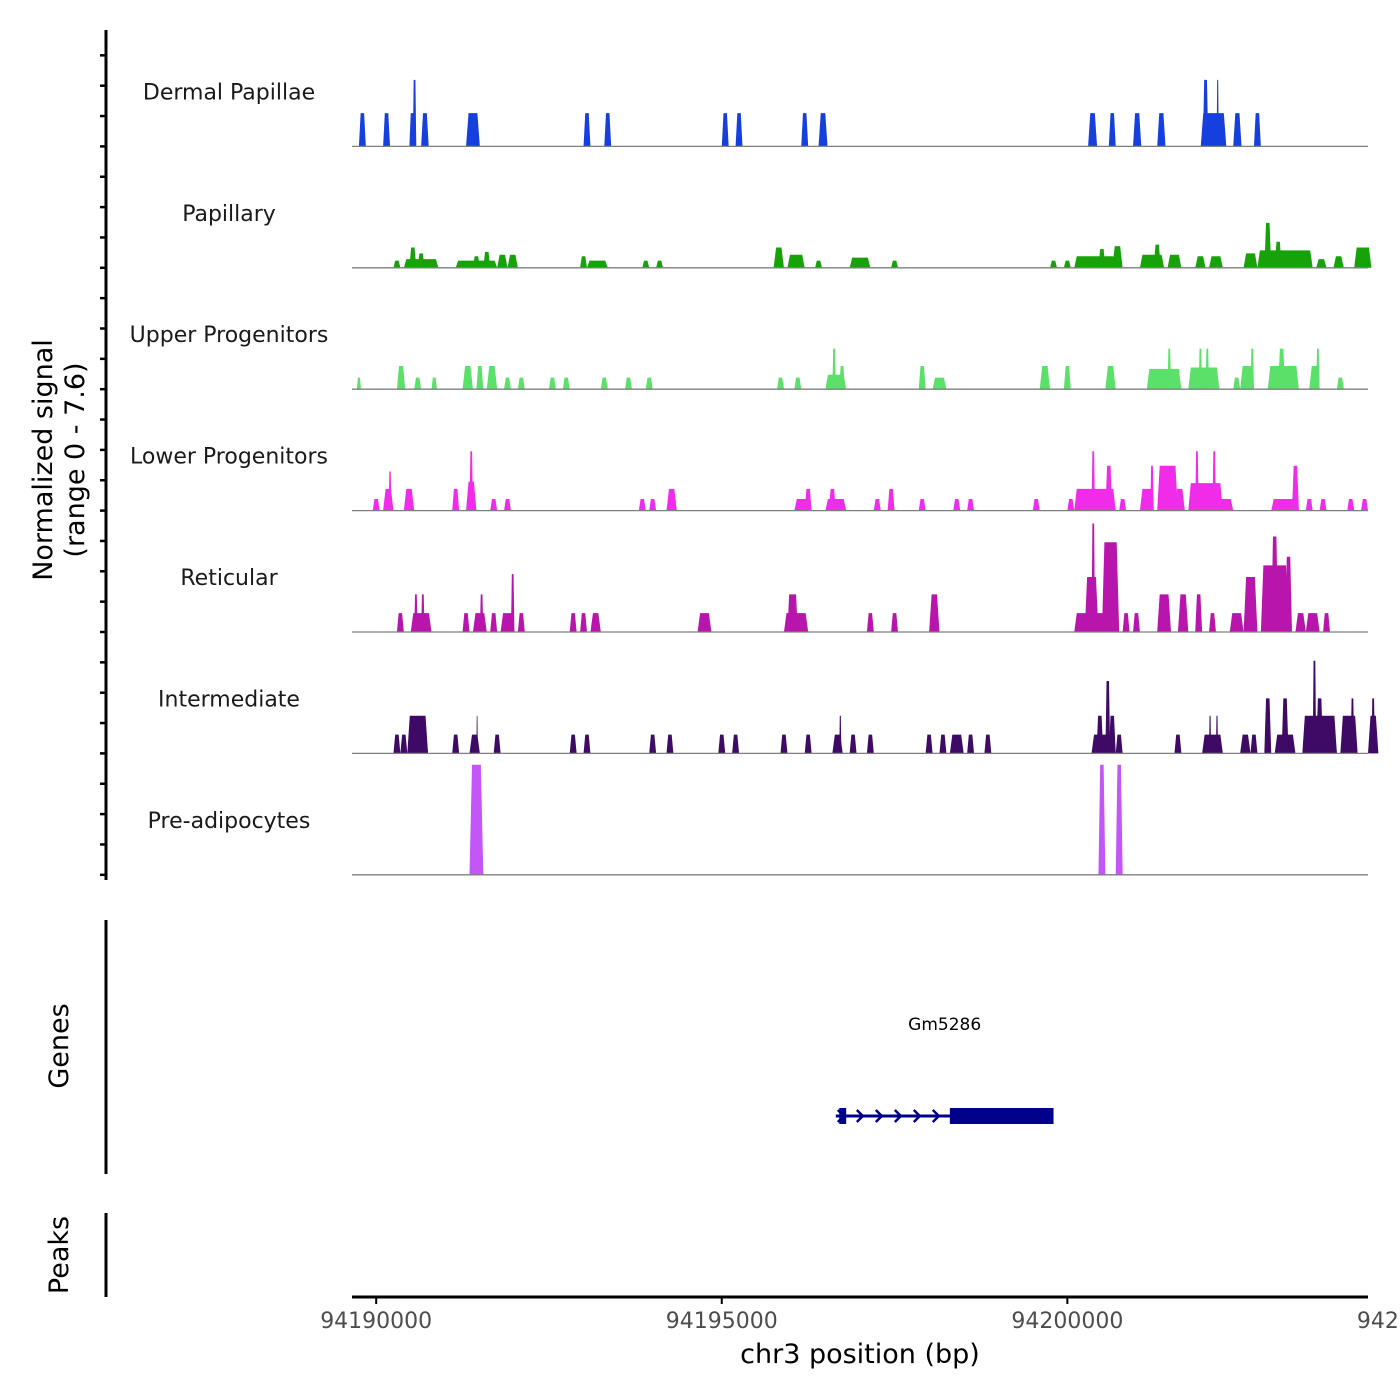 This screenshot has height=1400, width=1400. I want to click on track-dermal-papillae: Dermal Papillae, so click(755, 113).